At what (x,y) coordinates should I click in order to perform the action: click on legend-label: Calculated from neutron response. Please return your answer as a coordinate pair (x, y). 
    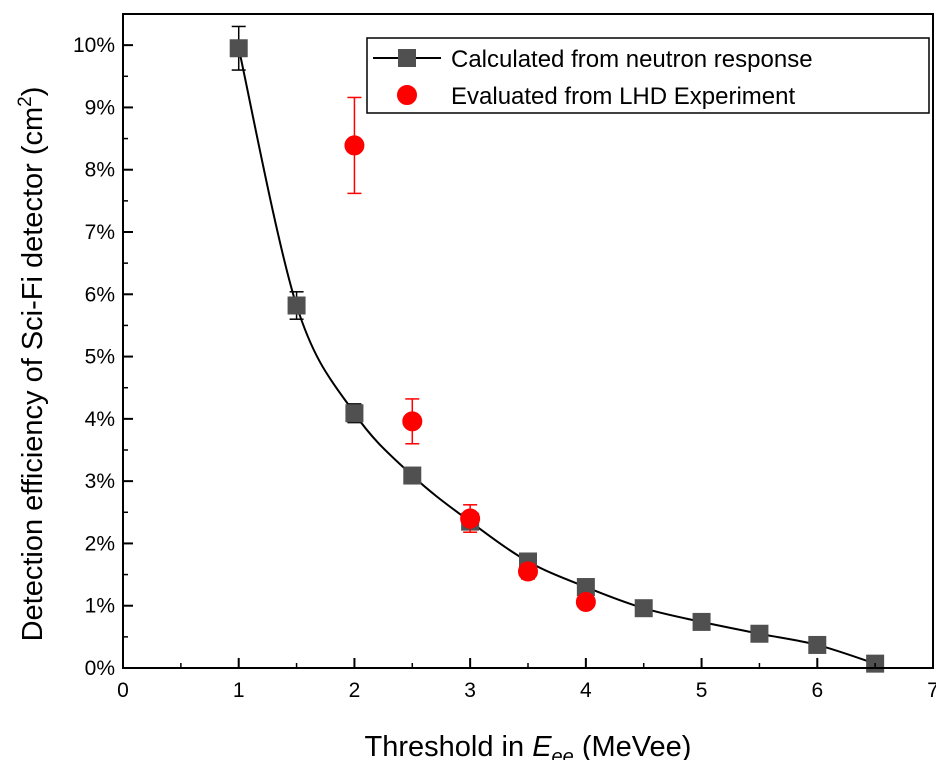
    Looking at the image, I should click on (632, 59).